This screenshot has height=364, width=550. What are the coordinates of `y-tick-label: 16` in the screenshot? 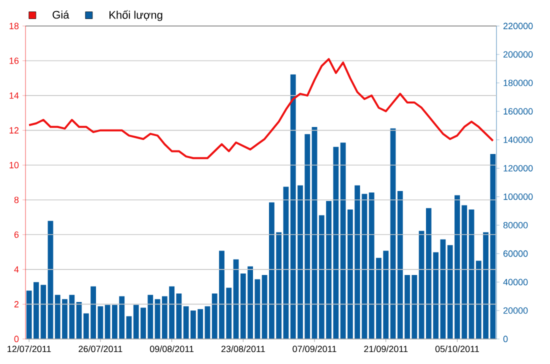 It's located at (14, 61).